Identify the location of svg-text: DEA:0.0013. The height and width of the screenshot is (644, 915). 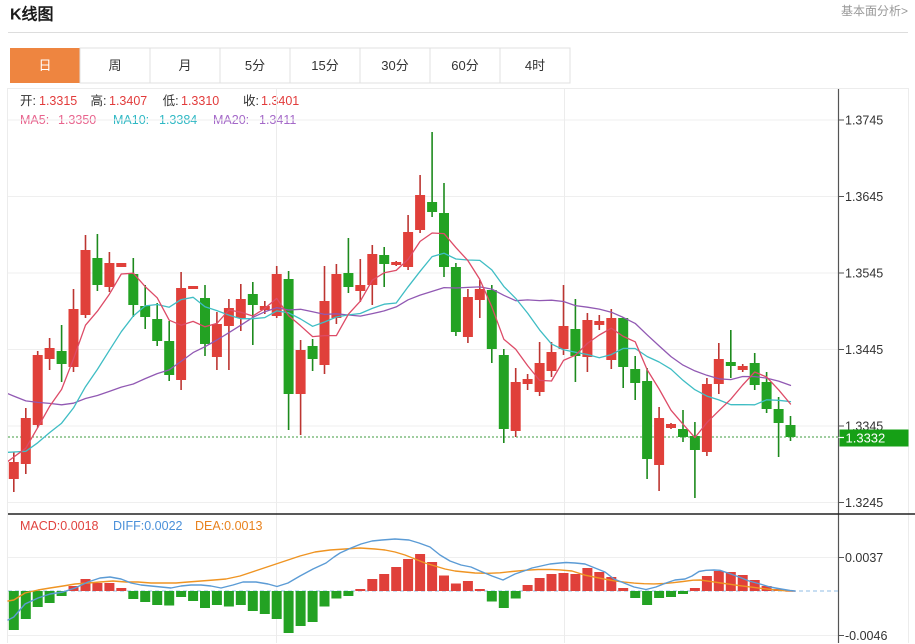
(228, 526).